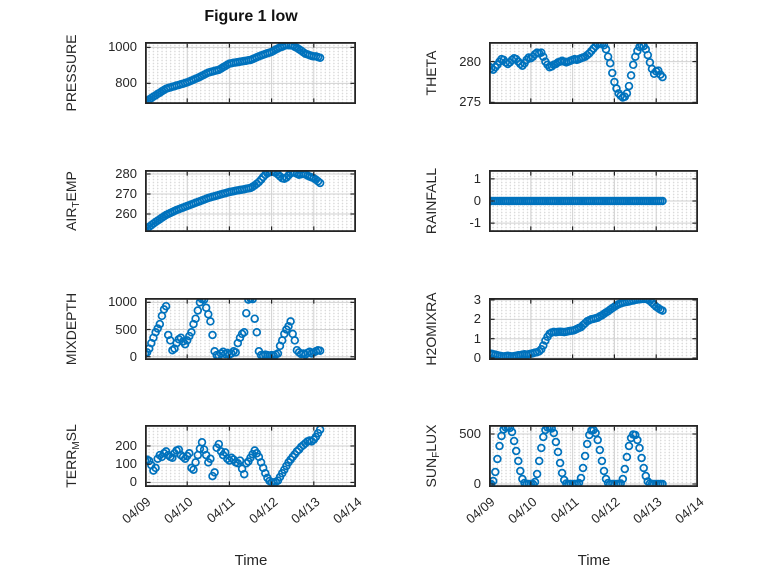 The image size is (778, 583). I want to click on ylabel-text: PRESSURE, so click(71, 73).